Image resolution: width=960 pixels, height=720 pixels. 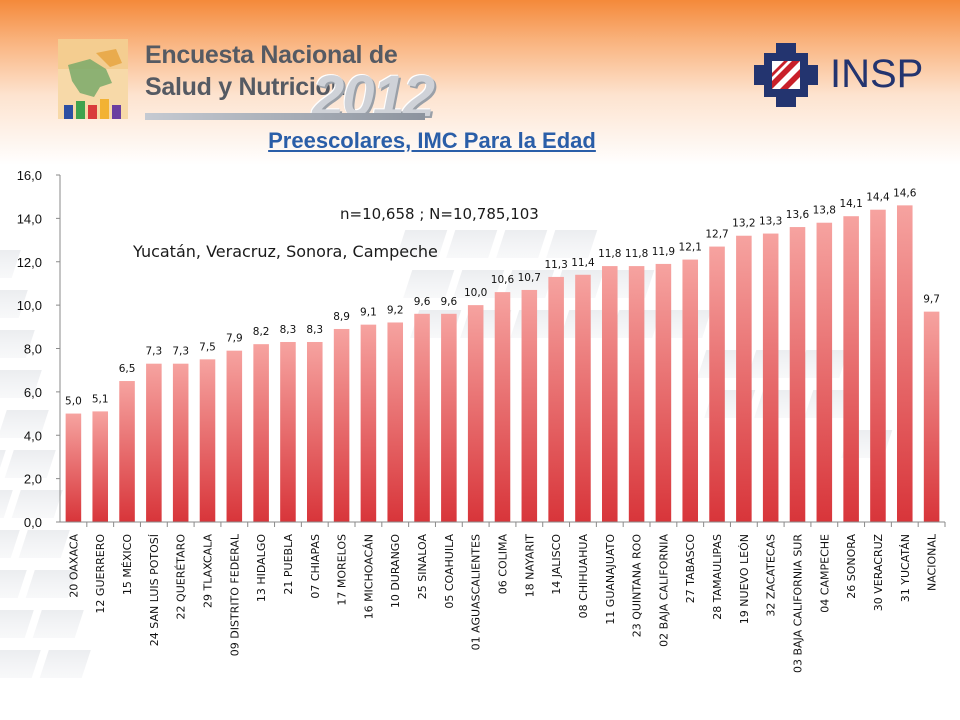 What do you see at coordinates (771, 575) in the screenshot?
I see `category-label: 32 ZACATECAS` at bounding box center [771, 575].